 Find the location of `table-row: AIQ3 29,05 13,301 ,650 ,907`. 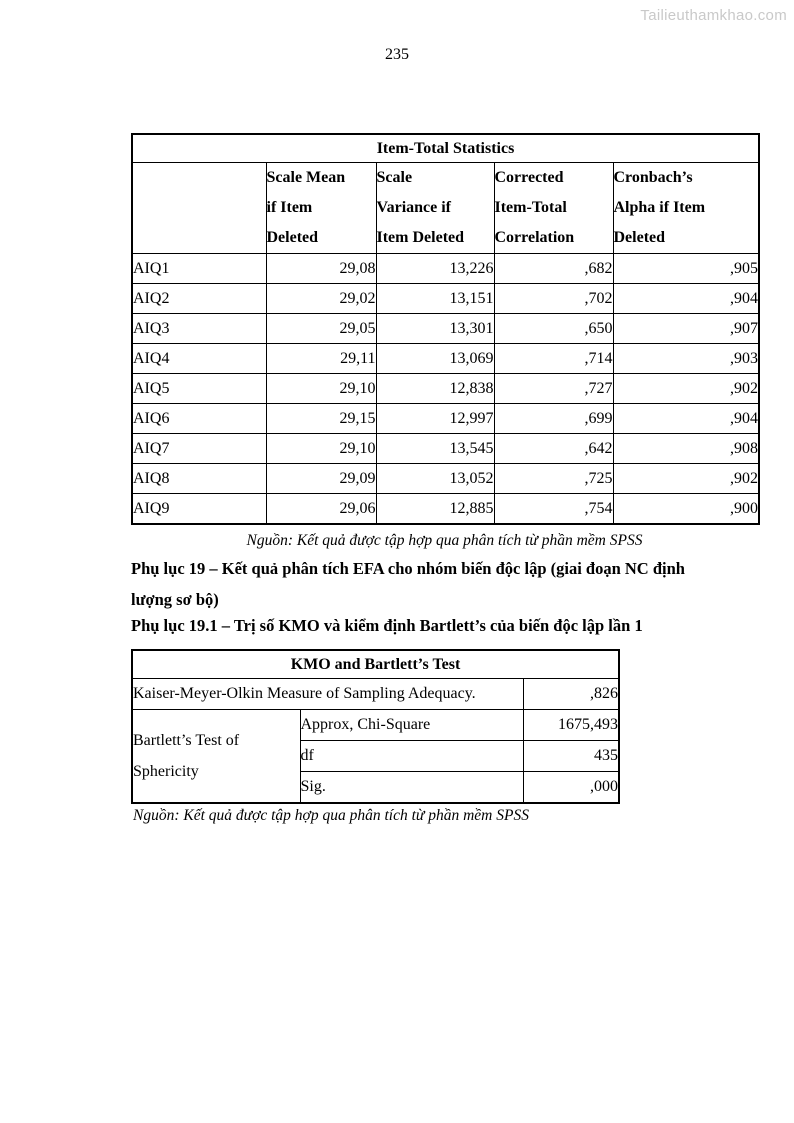

table-row: AIQ3 29,05 13,301 ,650 ,907 is located at coordinates (445, 328).